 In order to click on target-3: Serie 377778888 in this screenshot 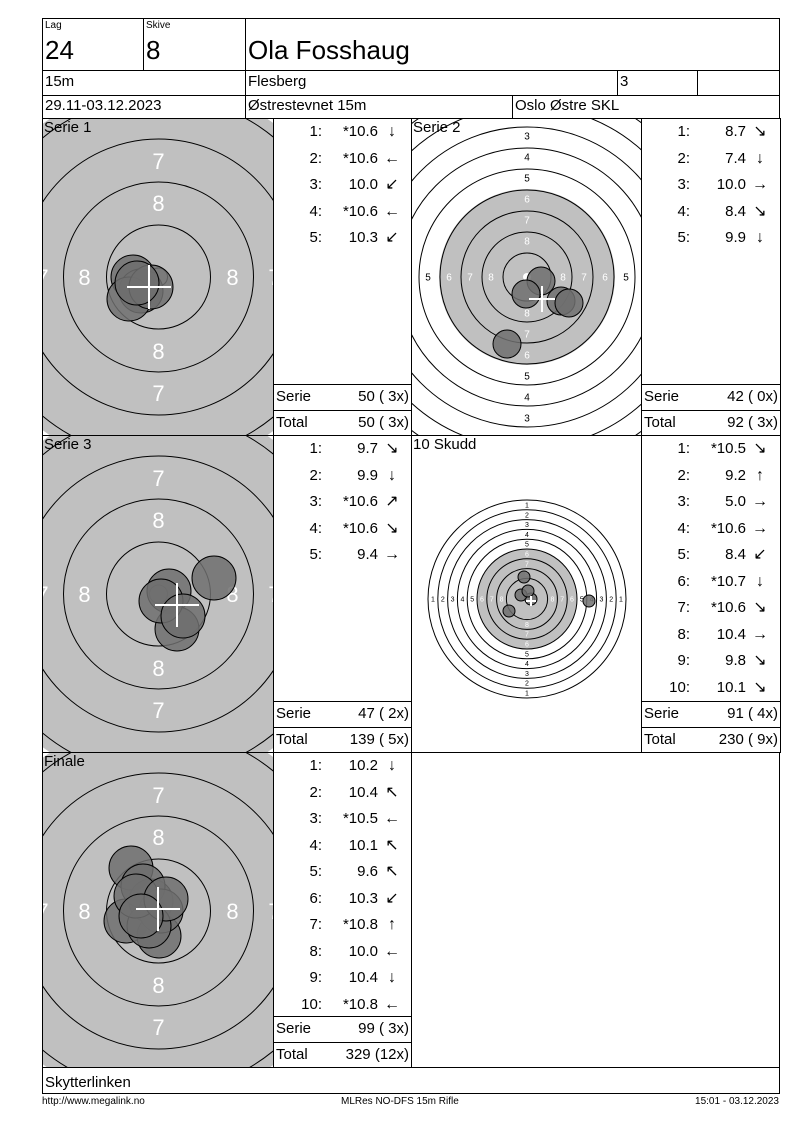, I will do `click(158, 594)`.